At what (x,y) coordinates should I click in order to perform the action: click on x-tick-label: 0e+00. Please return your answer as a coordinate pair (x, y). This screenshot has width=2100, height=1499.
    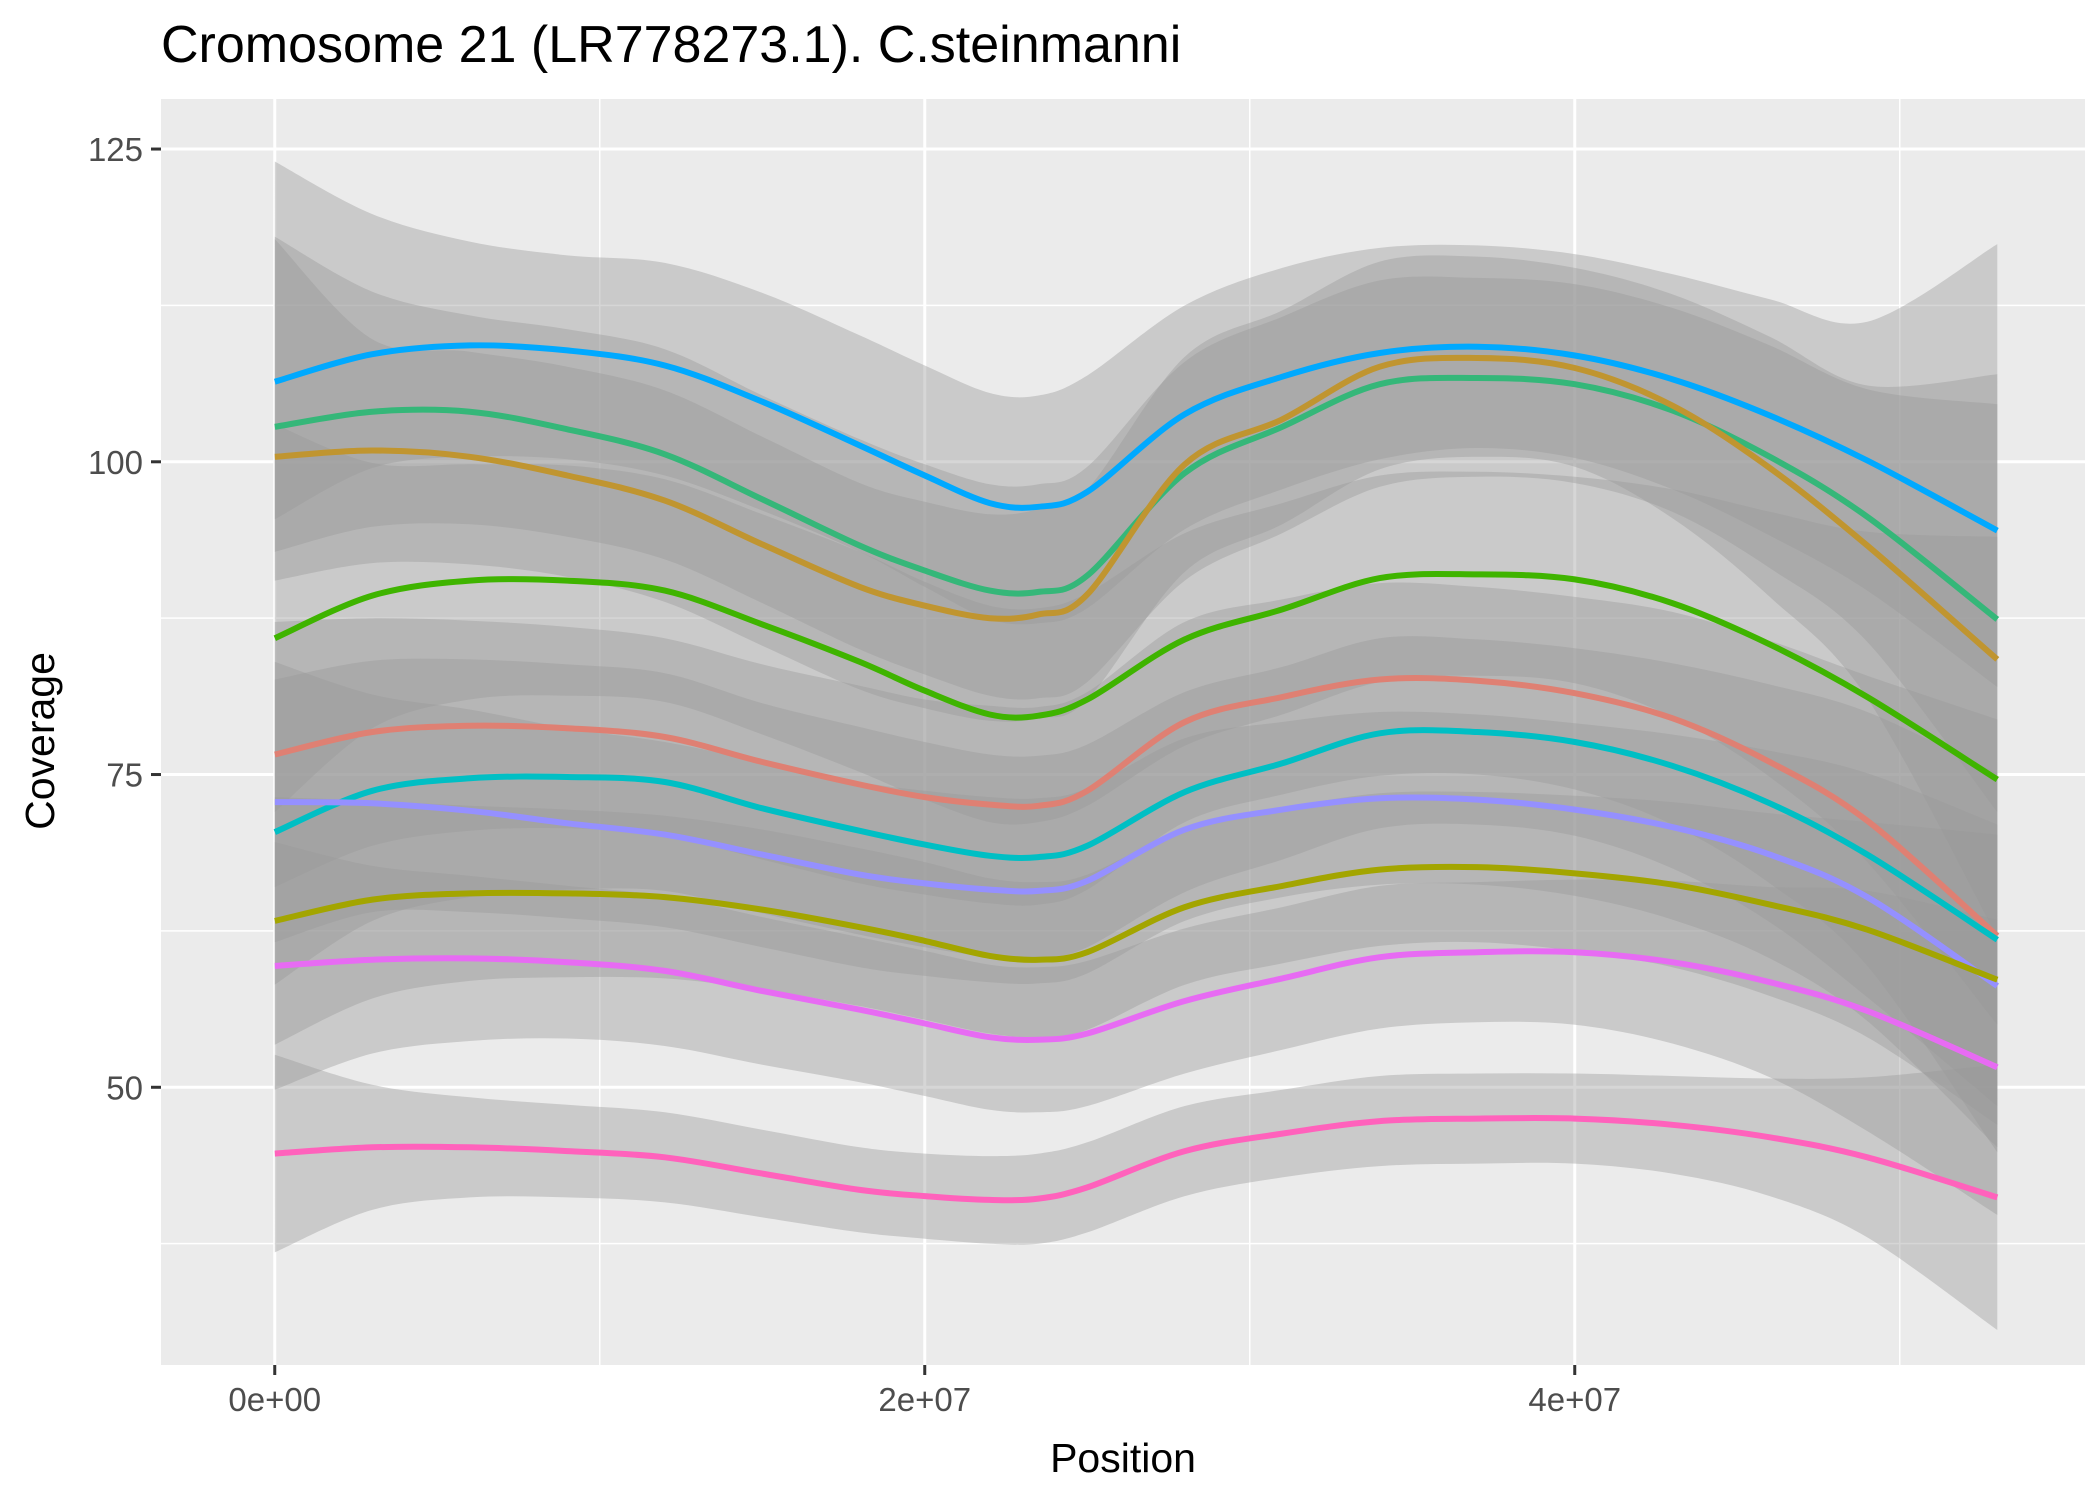
    Looking at the image, I should click on (274, 1399).